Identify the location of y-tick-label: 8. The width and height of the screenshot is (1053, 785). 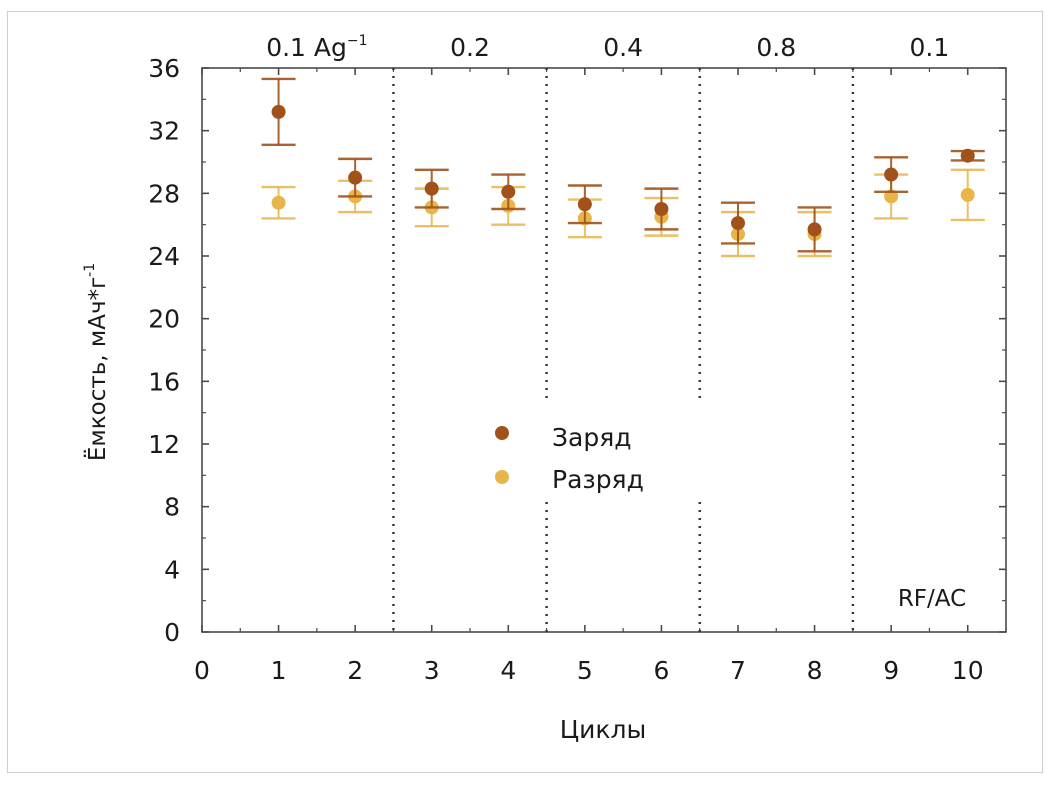
(172, 507).